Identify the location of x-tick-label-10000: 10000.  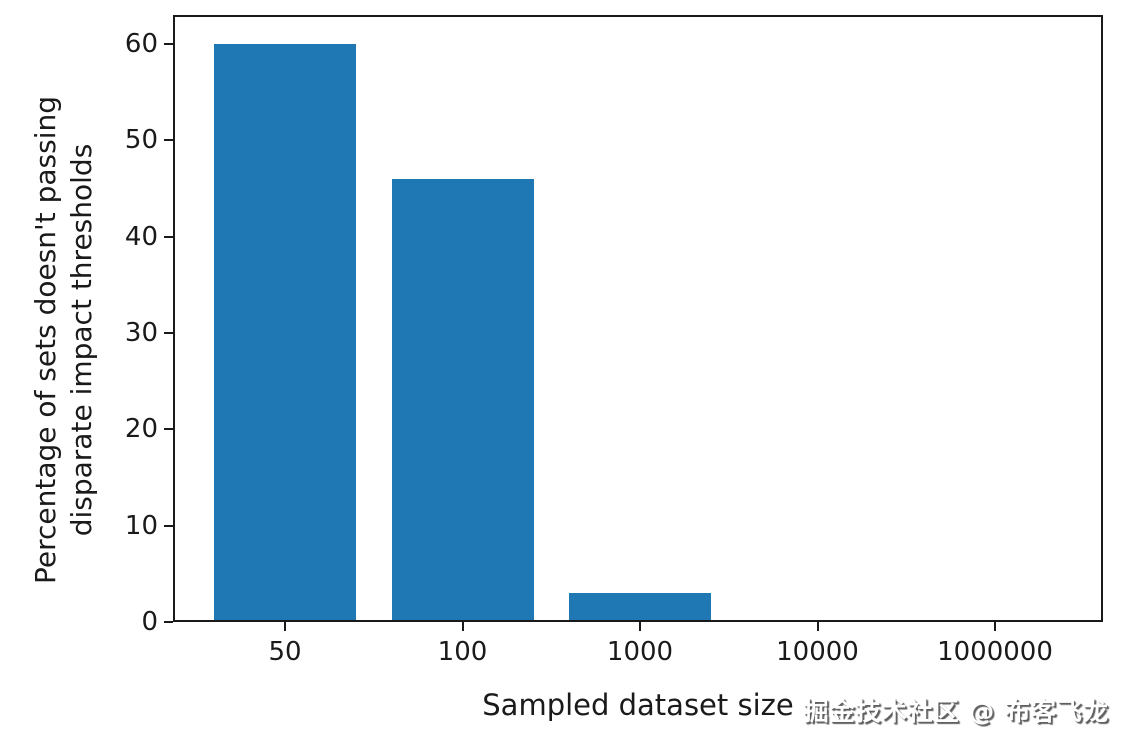
(817, 652).